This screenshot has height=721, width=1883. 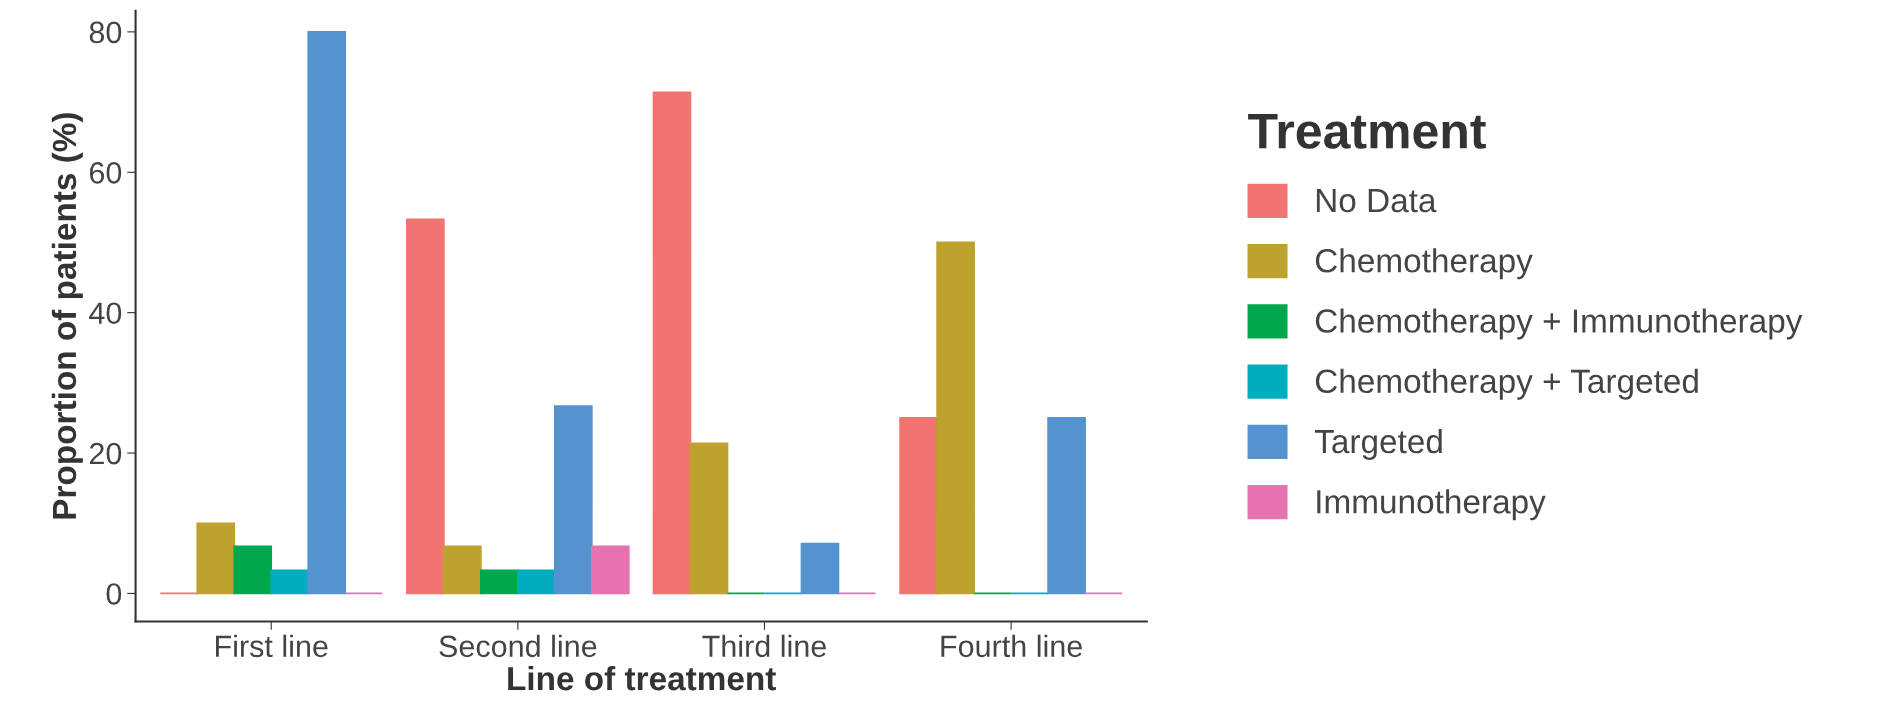 What do you see at coordinates (105, 313) in the screenshot?
I see `y-tick-label: 40` at bounding box center [105, 313].